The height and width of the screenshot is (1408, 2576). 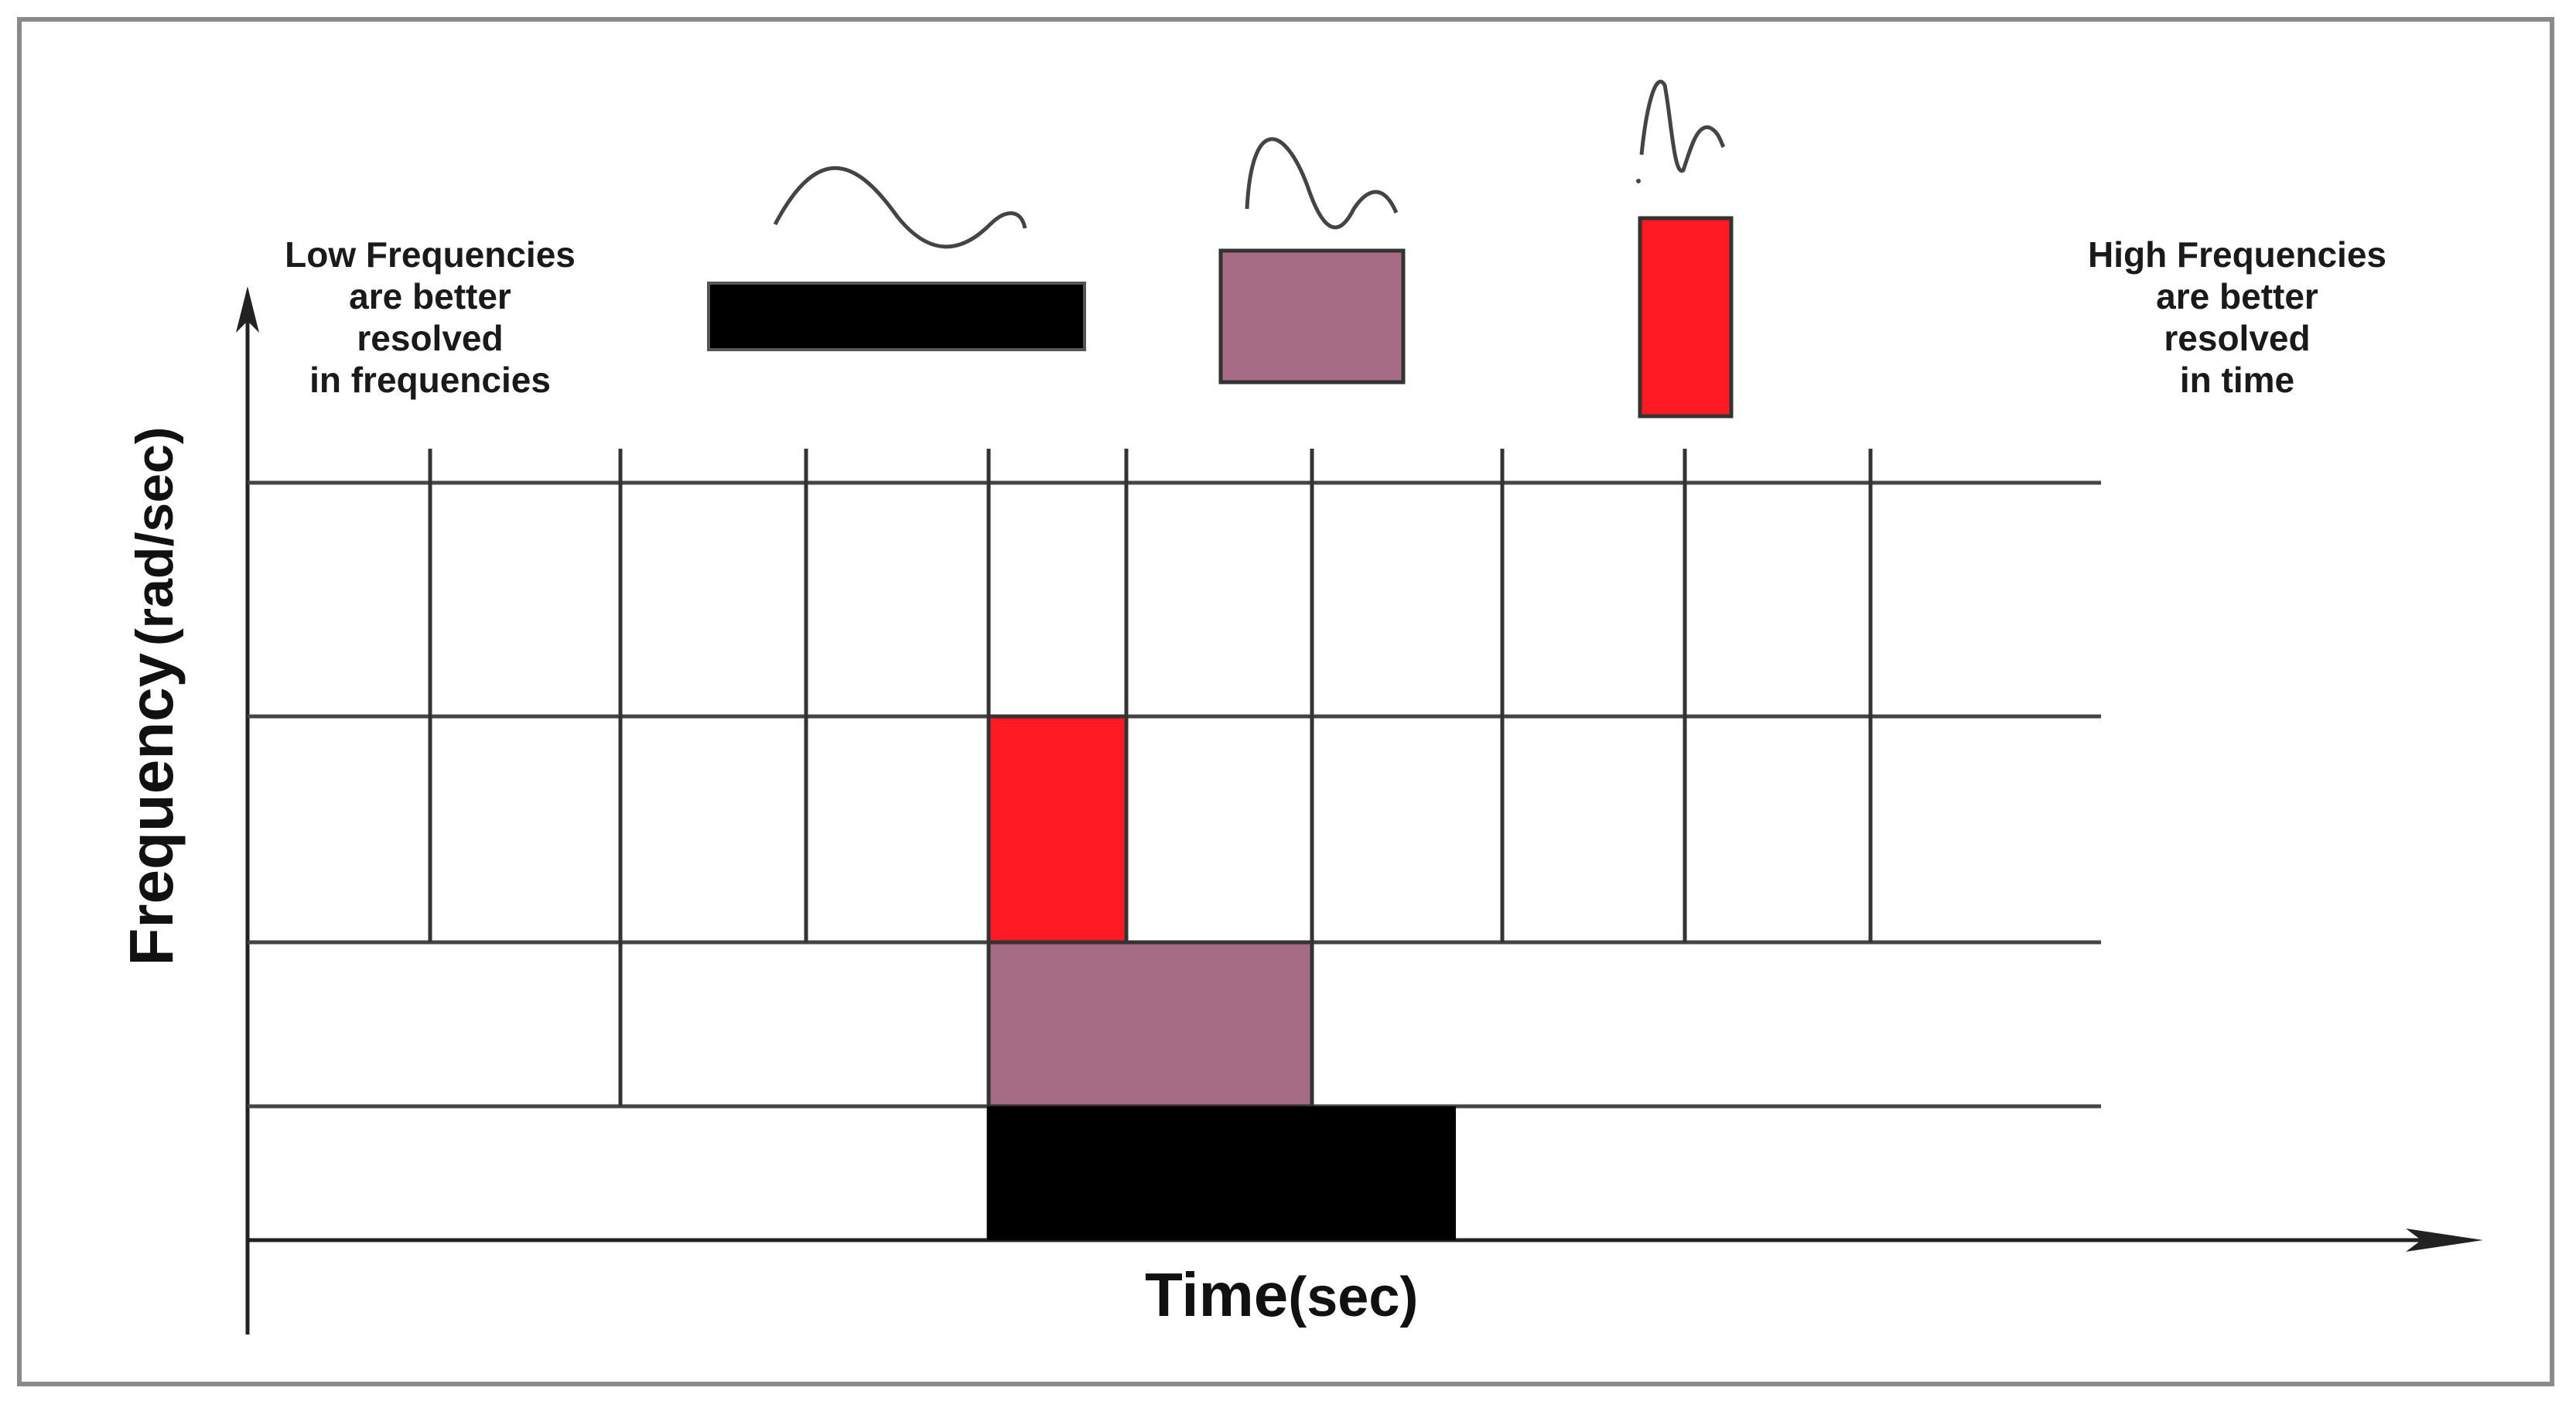 What do you see at coordinates (2237, 296) in the screenshot?
I see `high-note-line-2: are better` at bounding box center [2237, 296].